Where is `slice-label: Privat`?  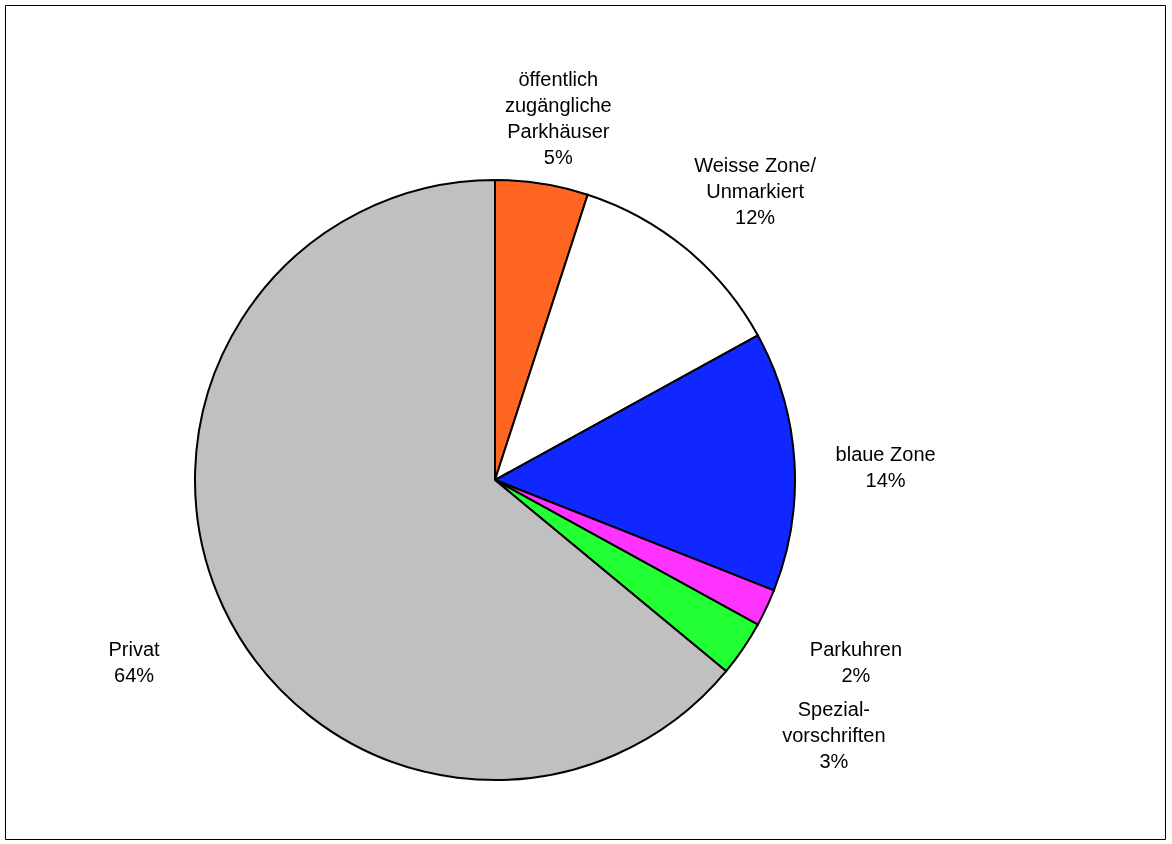 slice-label: Privat is located at coordinates (134, 648).